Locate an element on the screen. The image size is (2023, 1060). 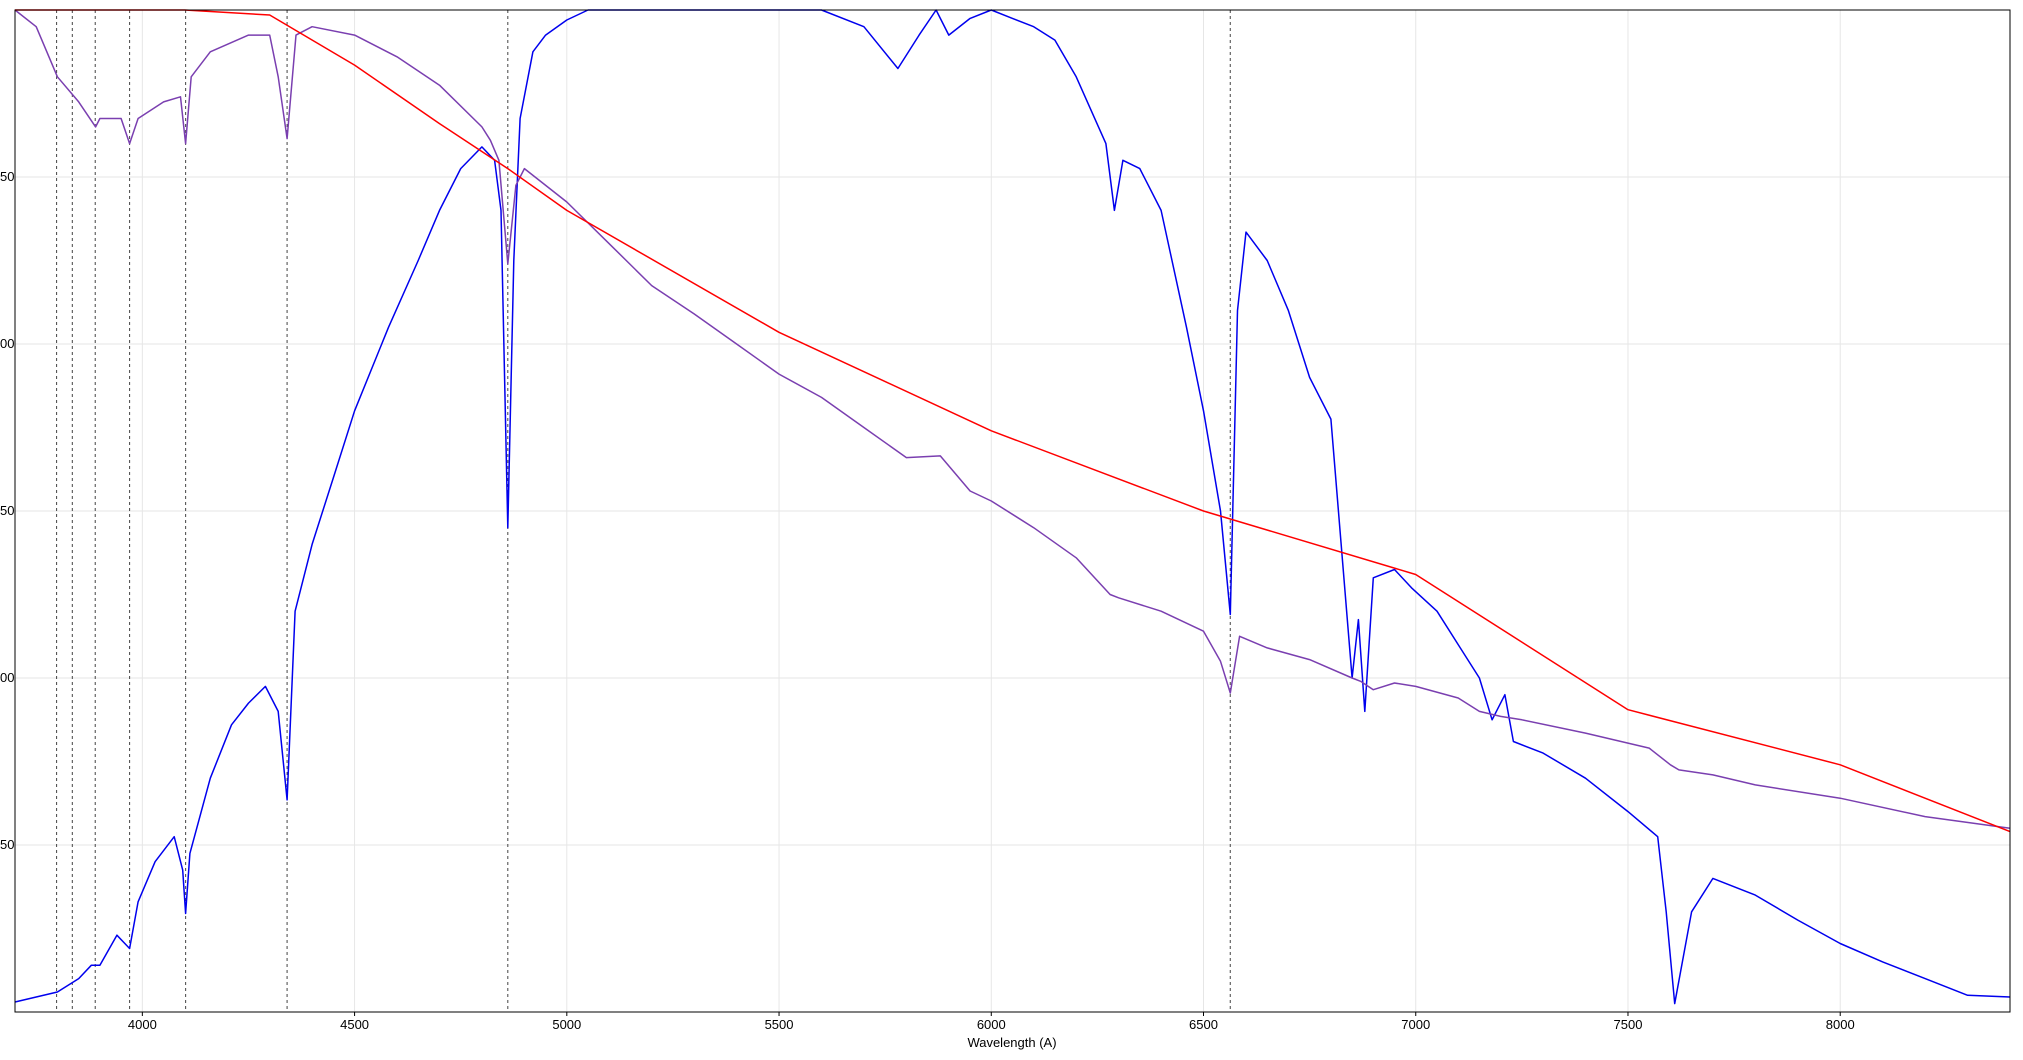
x-tick-label: 7000 is located at coordinates (1415, 1024).